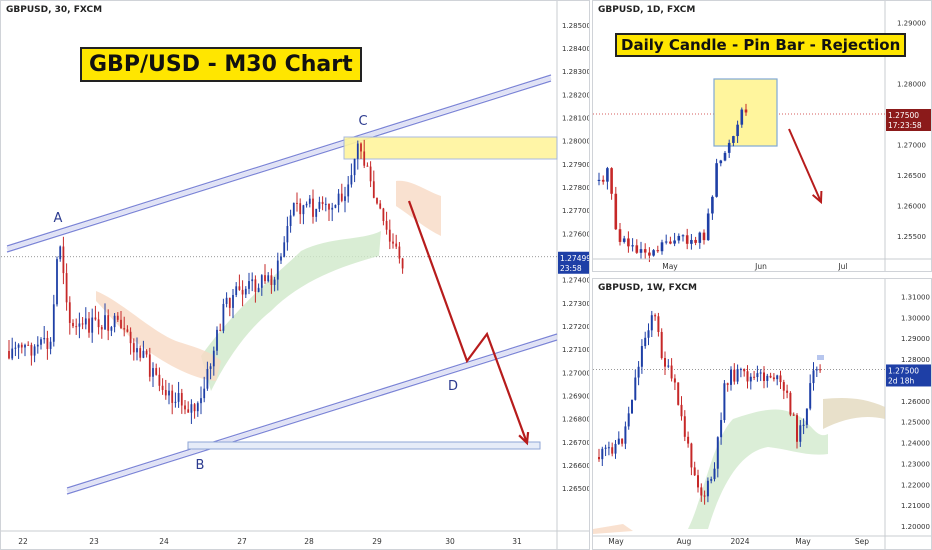  I want to click on weekly-y-tick-label: 1.24000, so click(915, 444).